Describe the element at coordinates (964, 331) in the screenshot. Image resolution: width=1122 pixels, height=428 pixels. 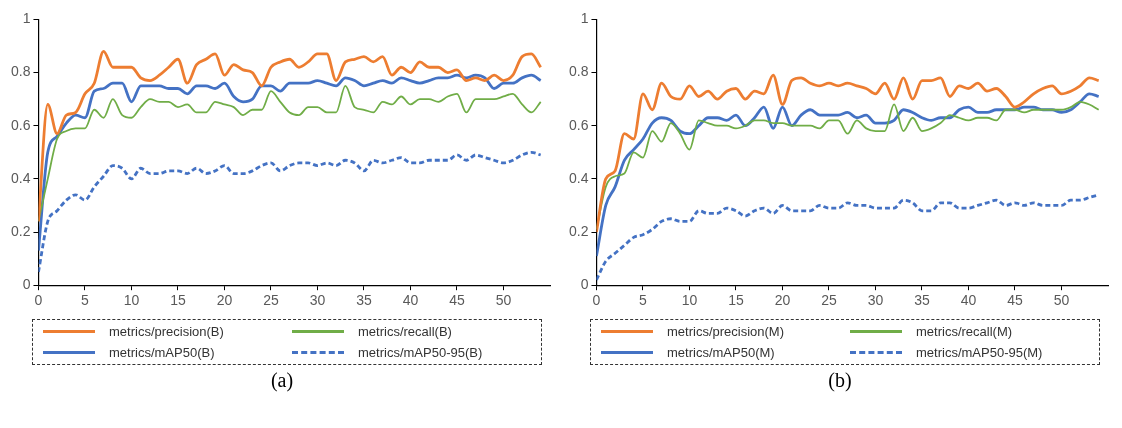
I see `legend-label: metrics/recall(M)` at that location.